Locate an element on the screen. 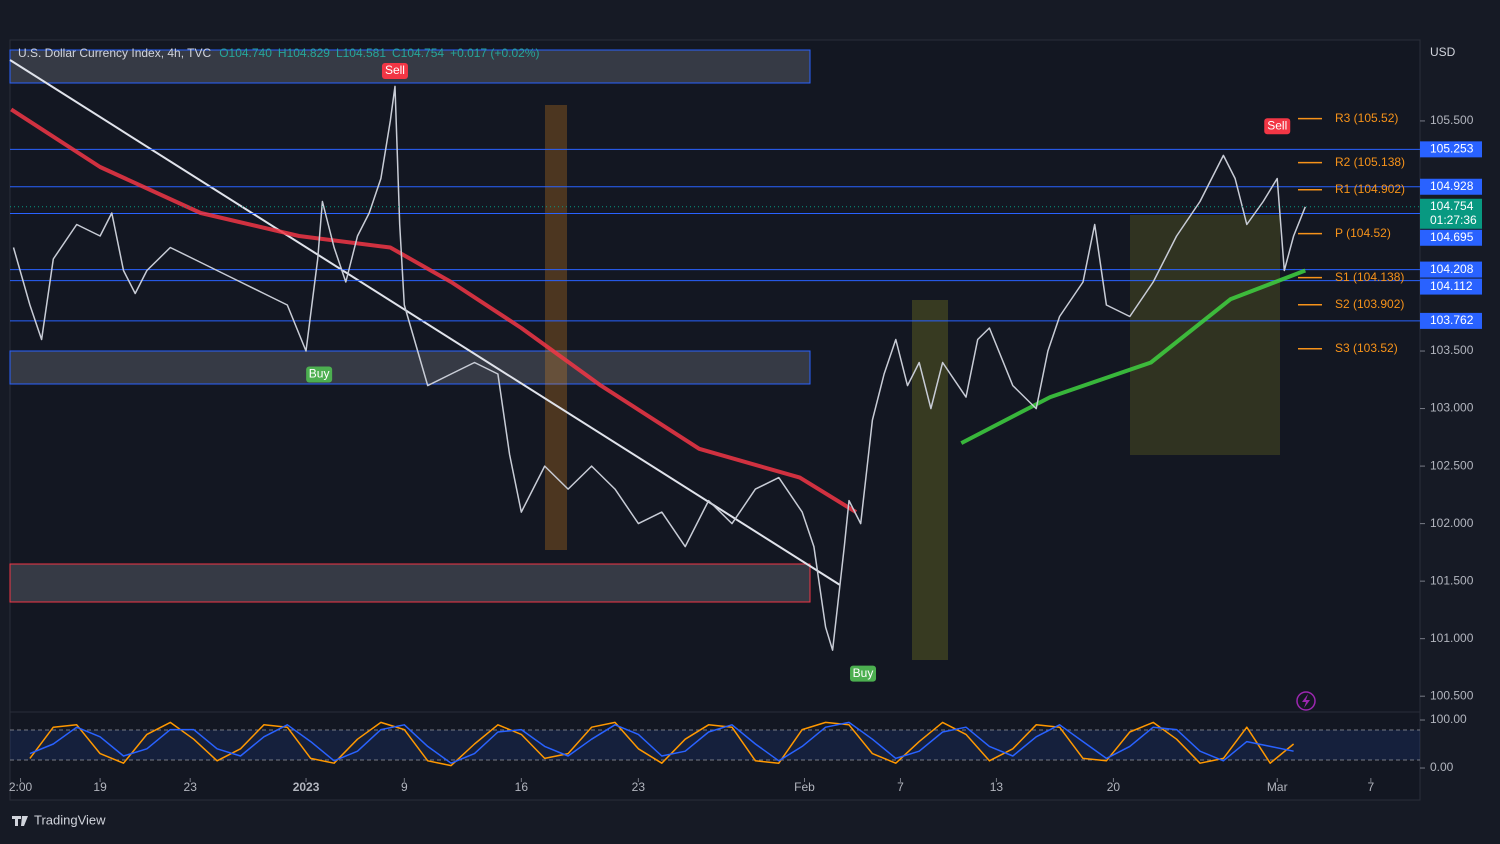  y-tick-label: 100.500 is located at coordinates (1452, 695).